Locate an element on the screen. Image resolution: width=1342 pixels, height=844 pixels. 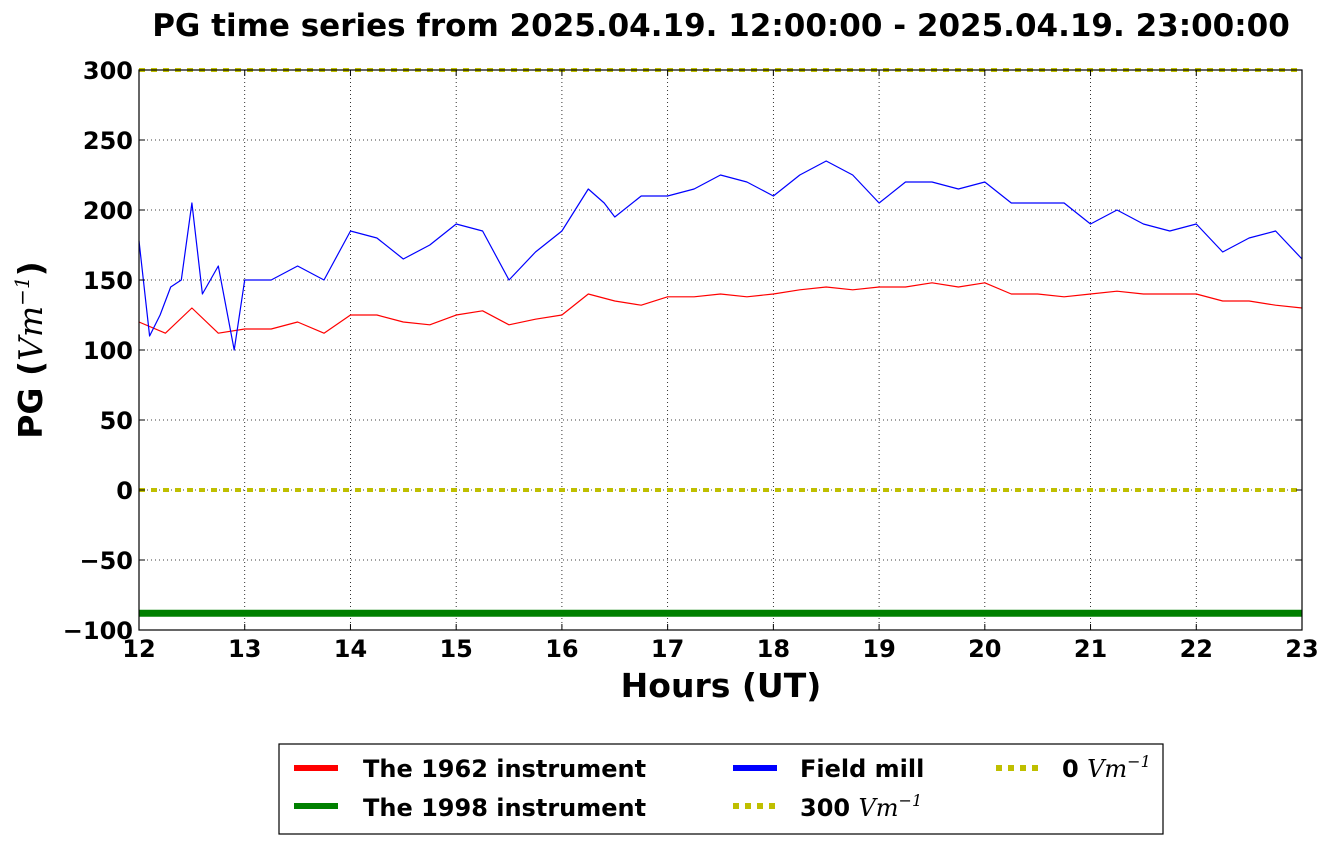
x-tick-label-23: 23 is located at coordinates (1301, 649).